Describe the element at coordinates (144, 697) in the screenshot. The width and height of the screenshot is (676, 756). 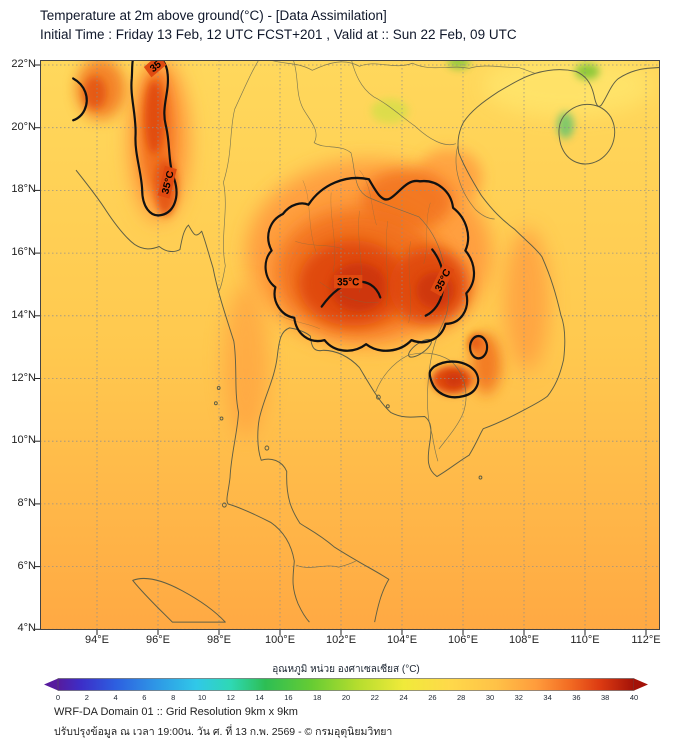
I see `colorbar-tick: 6` at that location.